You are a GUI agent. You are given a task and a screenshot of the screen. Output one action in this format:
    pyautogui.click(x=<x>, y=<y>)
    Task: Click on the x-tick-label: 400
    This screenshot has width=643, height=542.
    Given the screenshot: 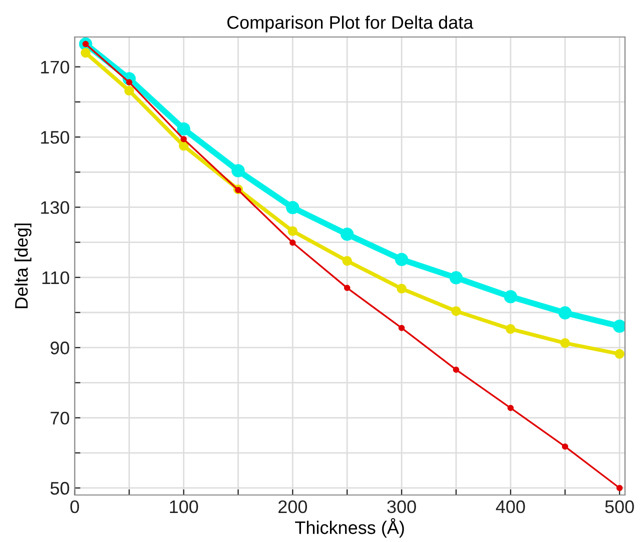 What is the action you would take?
    pyautogui.click(x=510, y=507)
    